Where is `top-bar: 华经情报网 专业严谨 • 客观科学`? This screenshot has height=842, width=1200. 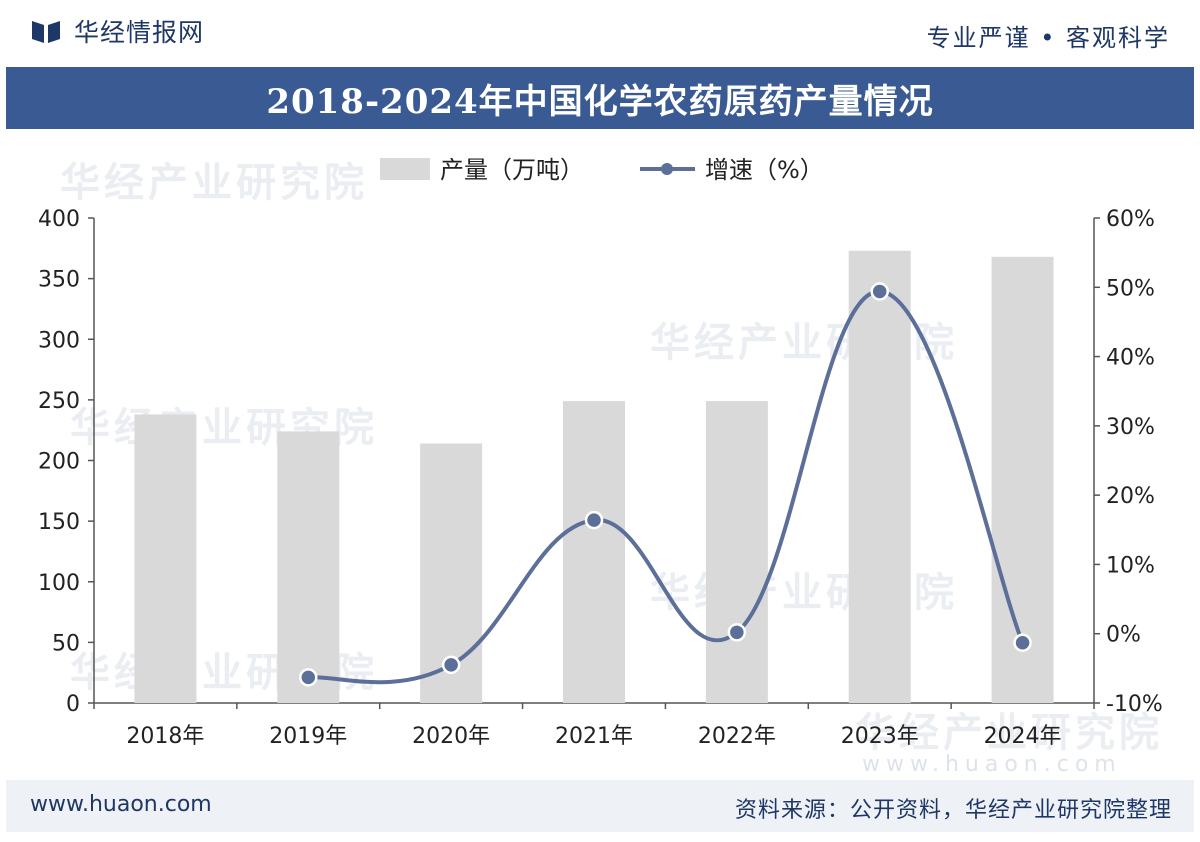 top-bar: 华经情报网 专业严谨 • 客观科学 is located at coordinates (600, 31).